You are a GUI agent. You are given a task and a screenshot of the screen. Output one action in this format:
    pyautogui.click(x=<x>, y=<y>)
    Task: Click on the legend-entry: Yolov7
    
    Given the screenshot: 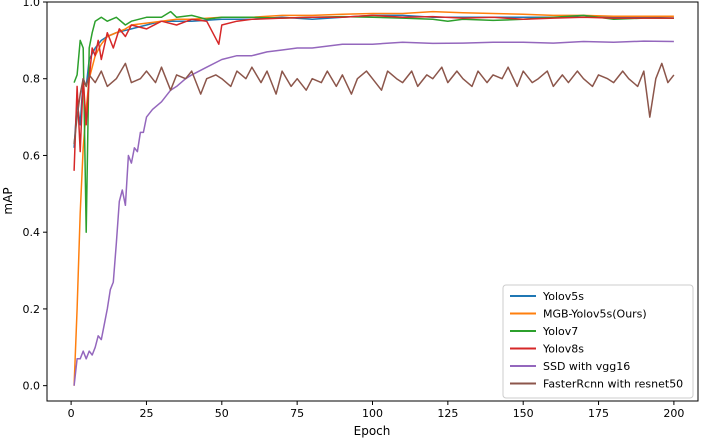 What is the action you would take?
    pyautogui.click(x=560, y=331)
    